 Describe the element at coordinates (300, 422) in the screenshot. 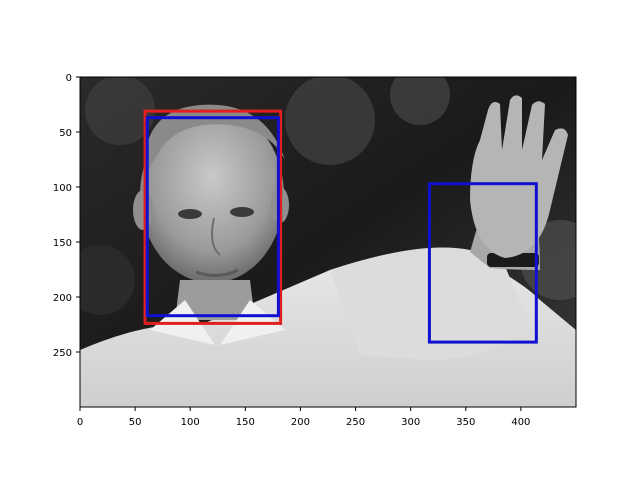

I see `x-tick-label: 200` at that location.